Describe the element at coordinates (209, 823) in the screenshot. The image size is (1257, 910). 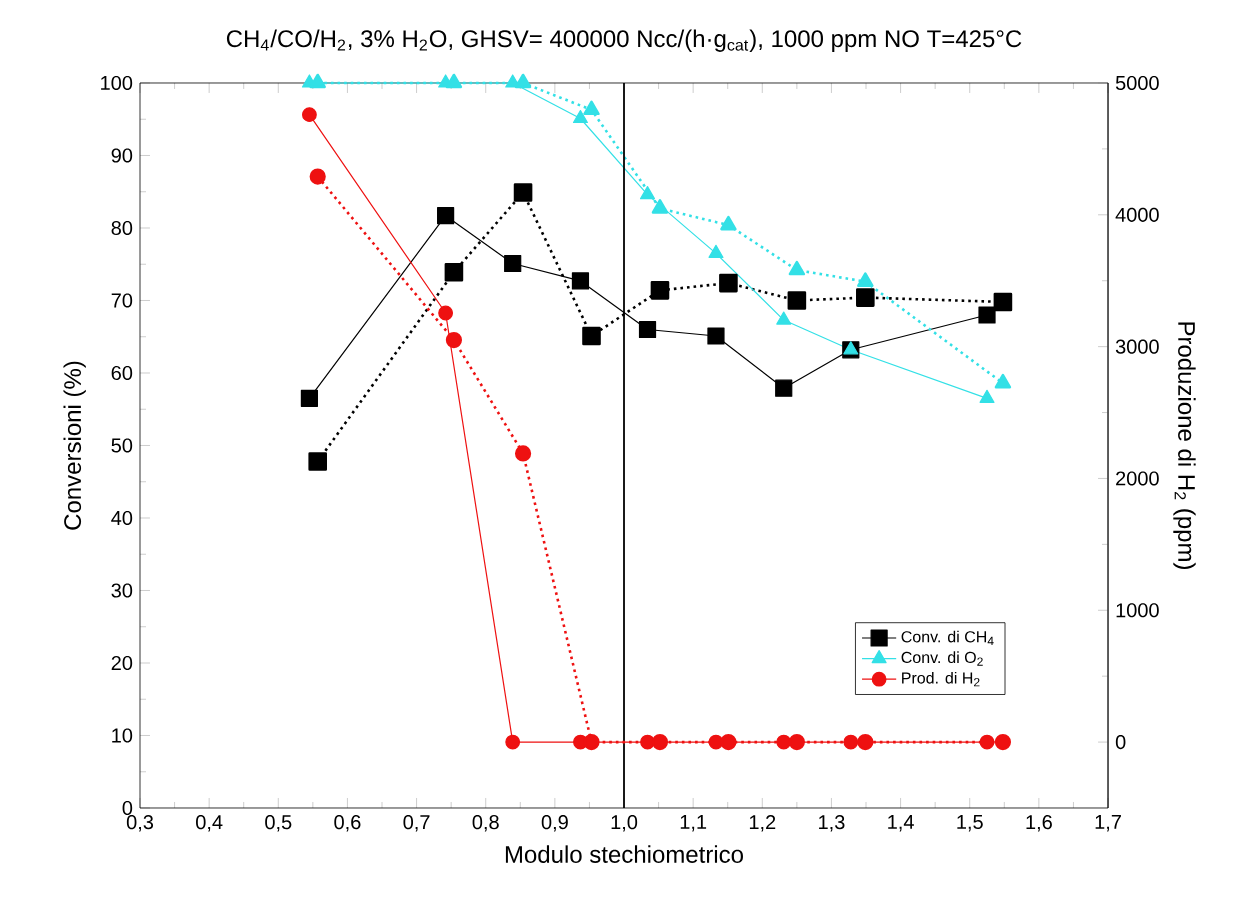
I see `x-tick-label: 0,4` at that location.